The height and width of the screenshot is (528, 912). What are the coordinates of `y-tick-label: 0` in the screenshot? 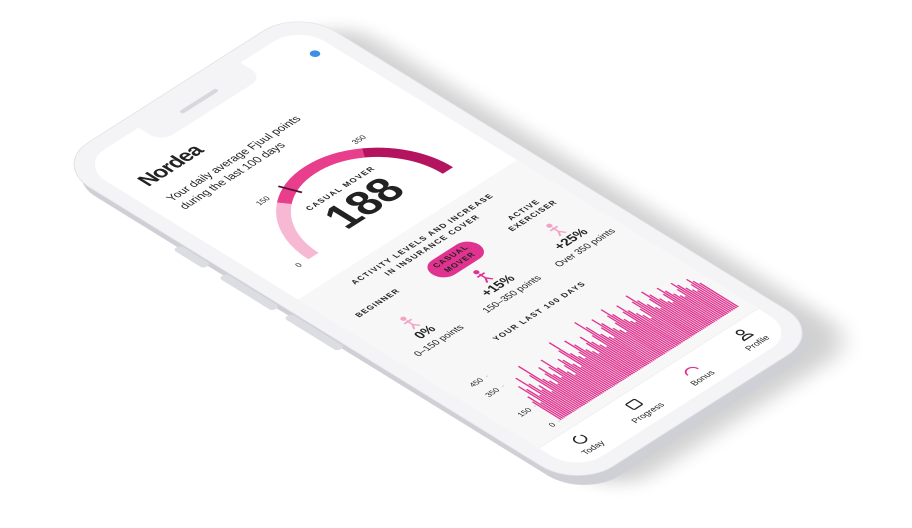 It's located at (553, 424).